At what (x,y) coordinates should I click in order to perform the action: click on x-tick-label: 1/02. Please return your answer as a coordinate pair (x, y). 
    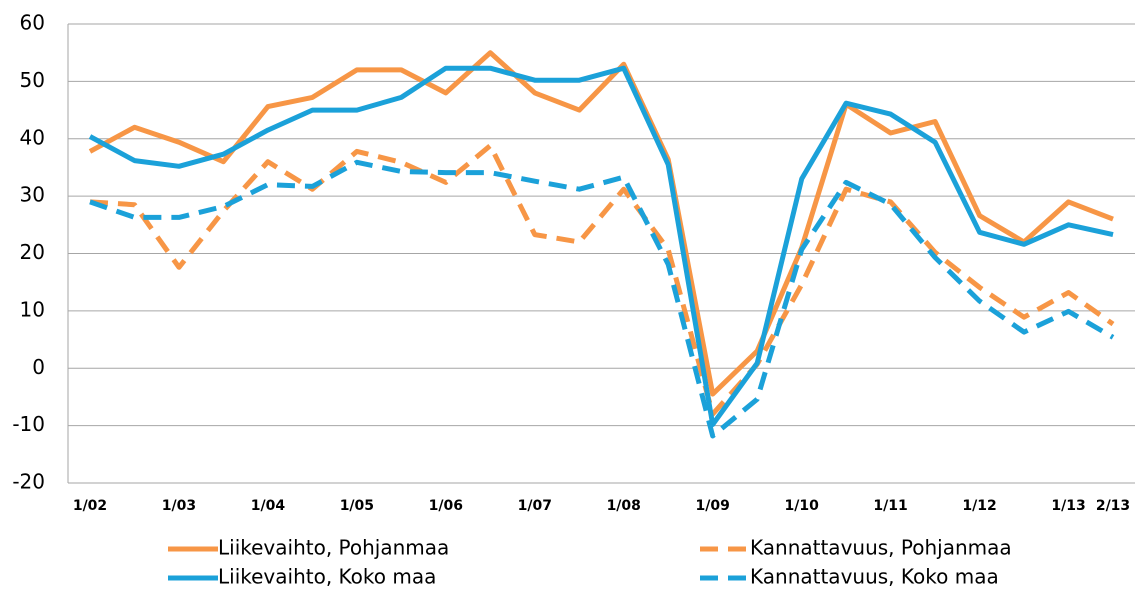
    Looking at the image, I should click on (90, 506).